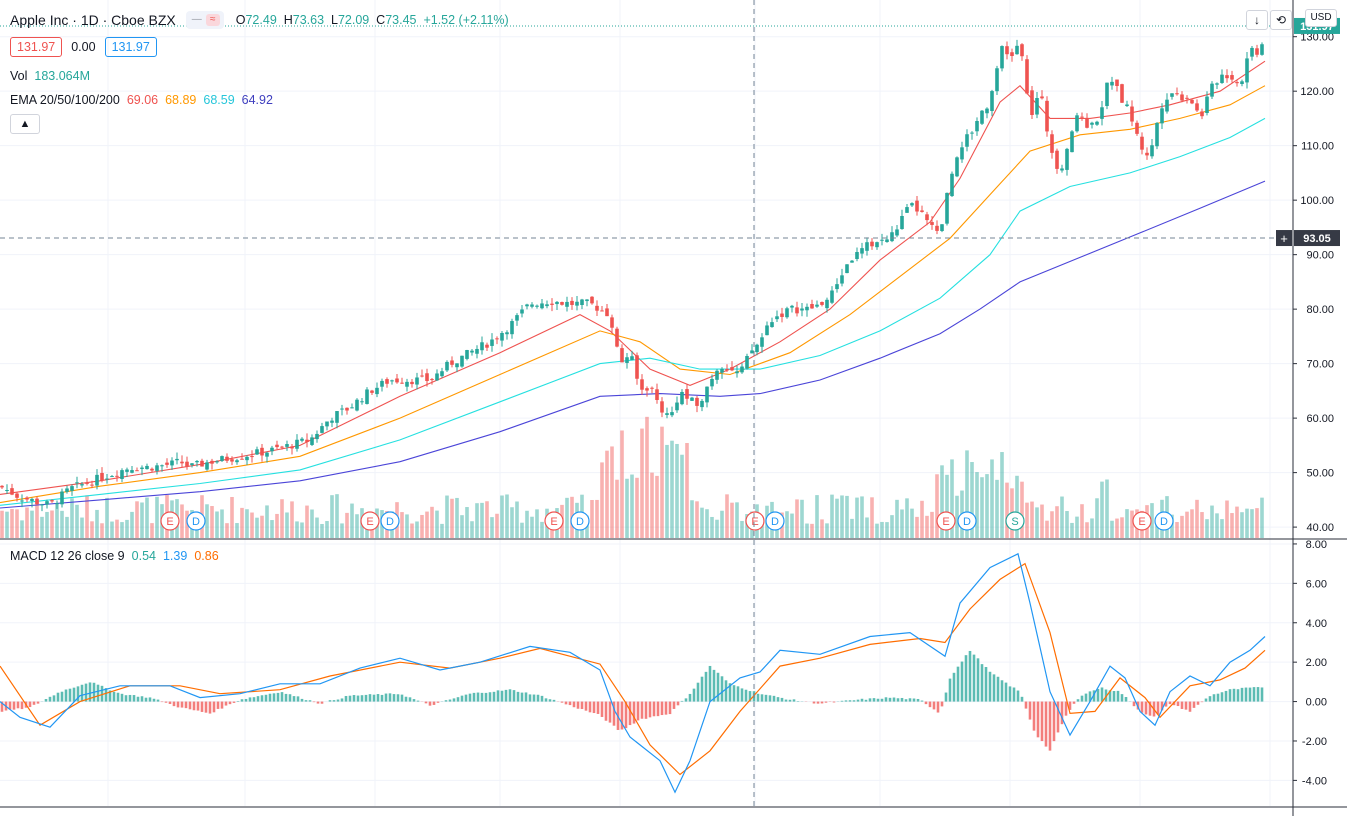  I want to click on currency-button: USD, so click(1321, 18).